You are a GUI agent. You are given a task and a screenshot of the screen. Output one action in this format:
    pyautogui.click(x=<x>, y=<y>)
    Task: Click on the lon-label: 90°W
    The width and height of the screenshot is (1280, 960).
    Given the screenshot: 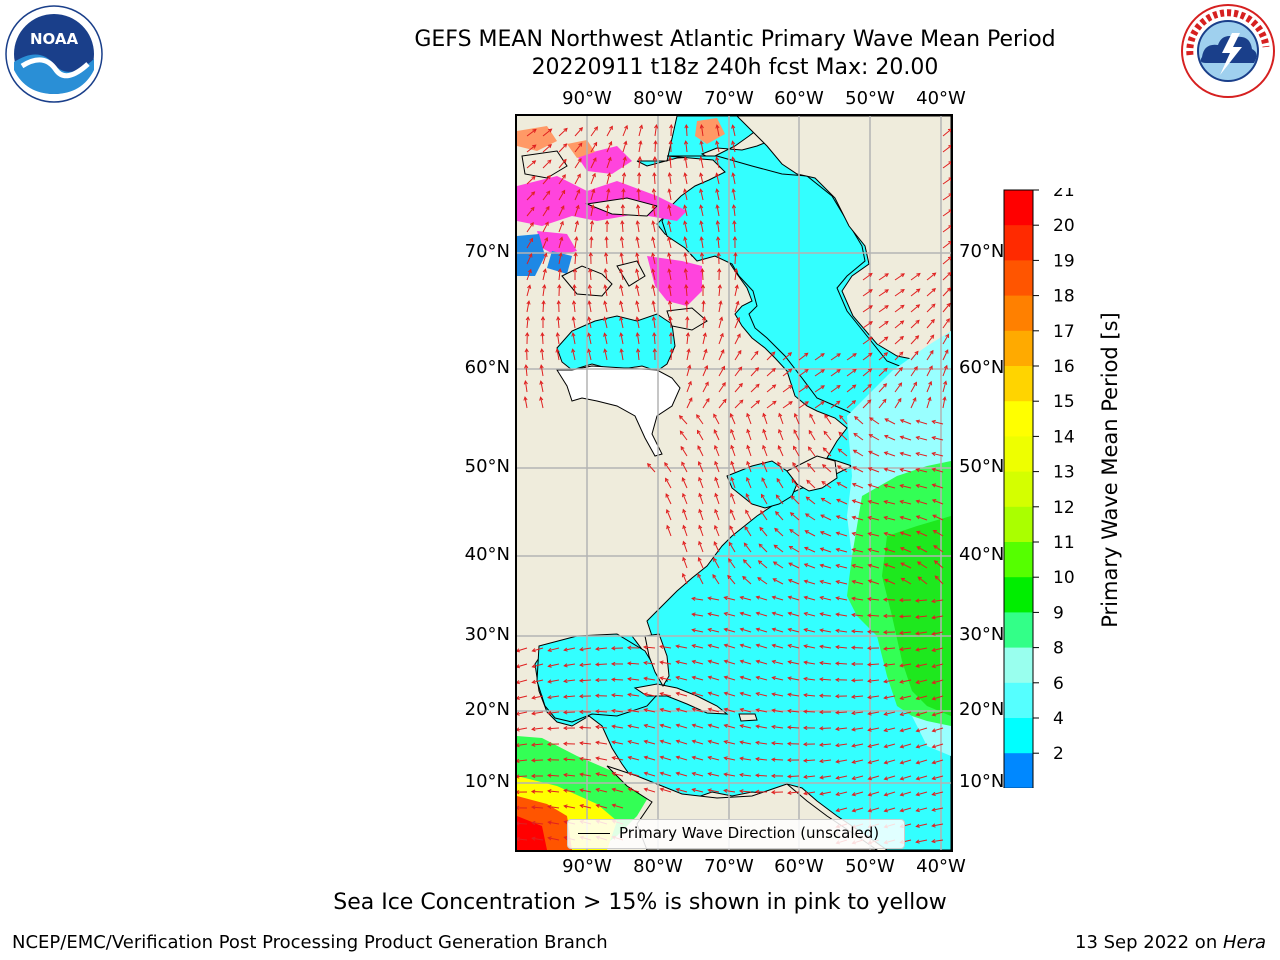 What is the action you would take?
    pyautogui.click(x=587, y=866)
    